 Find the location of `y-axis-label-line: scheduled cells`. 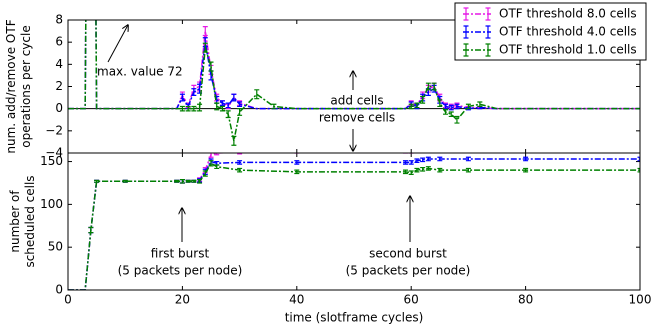

y-axis-label-line: scheduled cells is located at coordinates (30, 221).